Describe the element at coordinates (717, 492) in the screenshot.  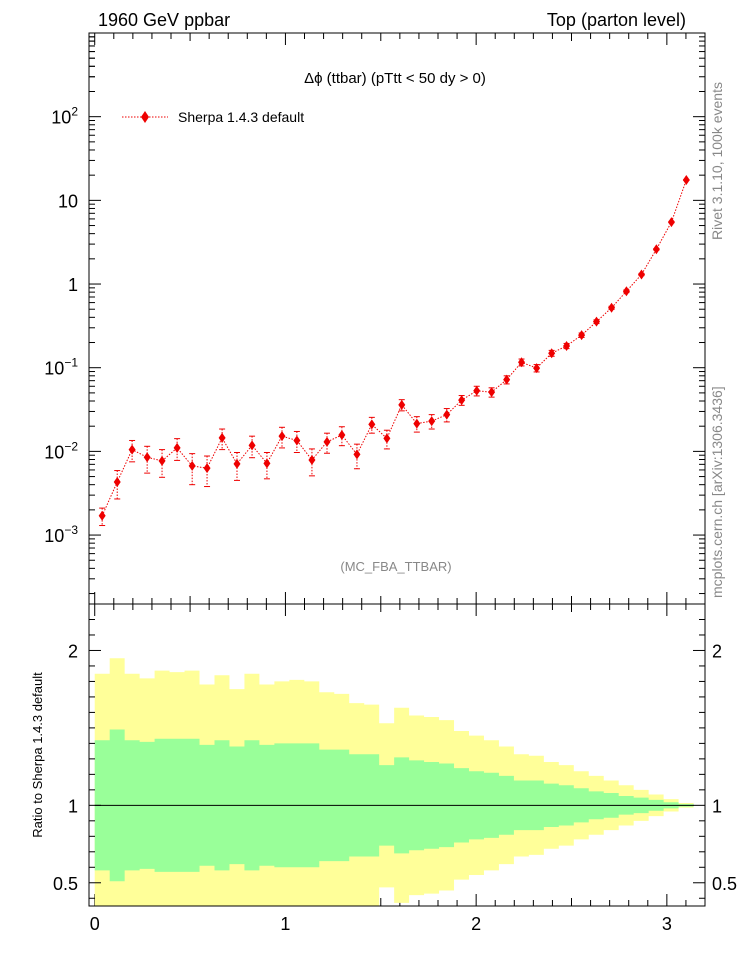
I see `mcplots-label: mcplots.cern.ch [arXiv:1306.3436]` at that location.